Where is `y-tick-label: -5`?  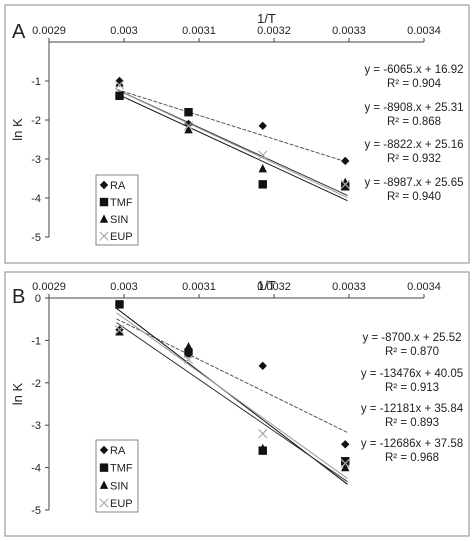 y-tick-label: -5 is located at coordinates (36, 511).